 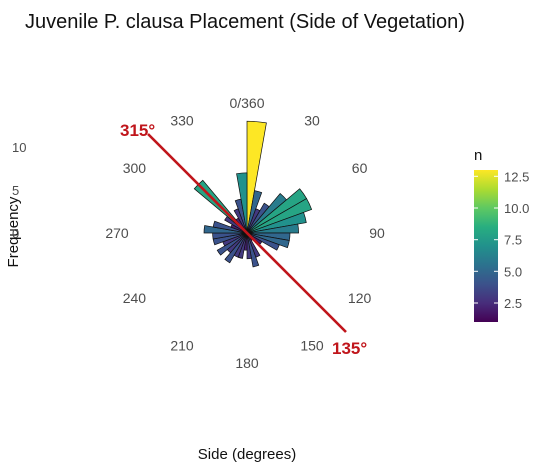 What do you see at coordinates (15, 190) in the screenshot?
I see `radius-tick-label: 5` at bounding box center [15, 190].